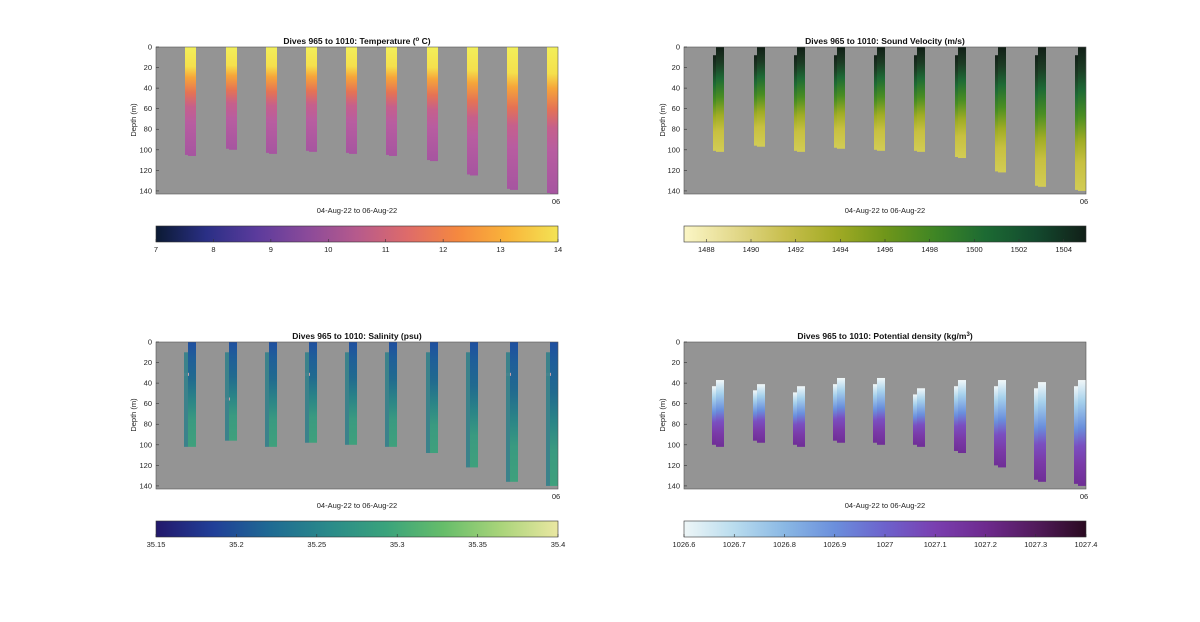  What do you see at coordinates (357, 336) in the screenshot?
I see `panel-title: Dives 965 to 1010: Salinity (psu)` at bounding box center [357, 336].